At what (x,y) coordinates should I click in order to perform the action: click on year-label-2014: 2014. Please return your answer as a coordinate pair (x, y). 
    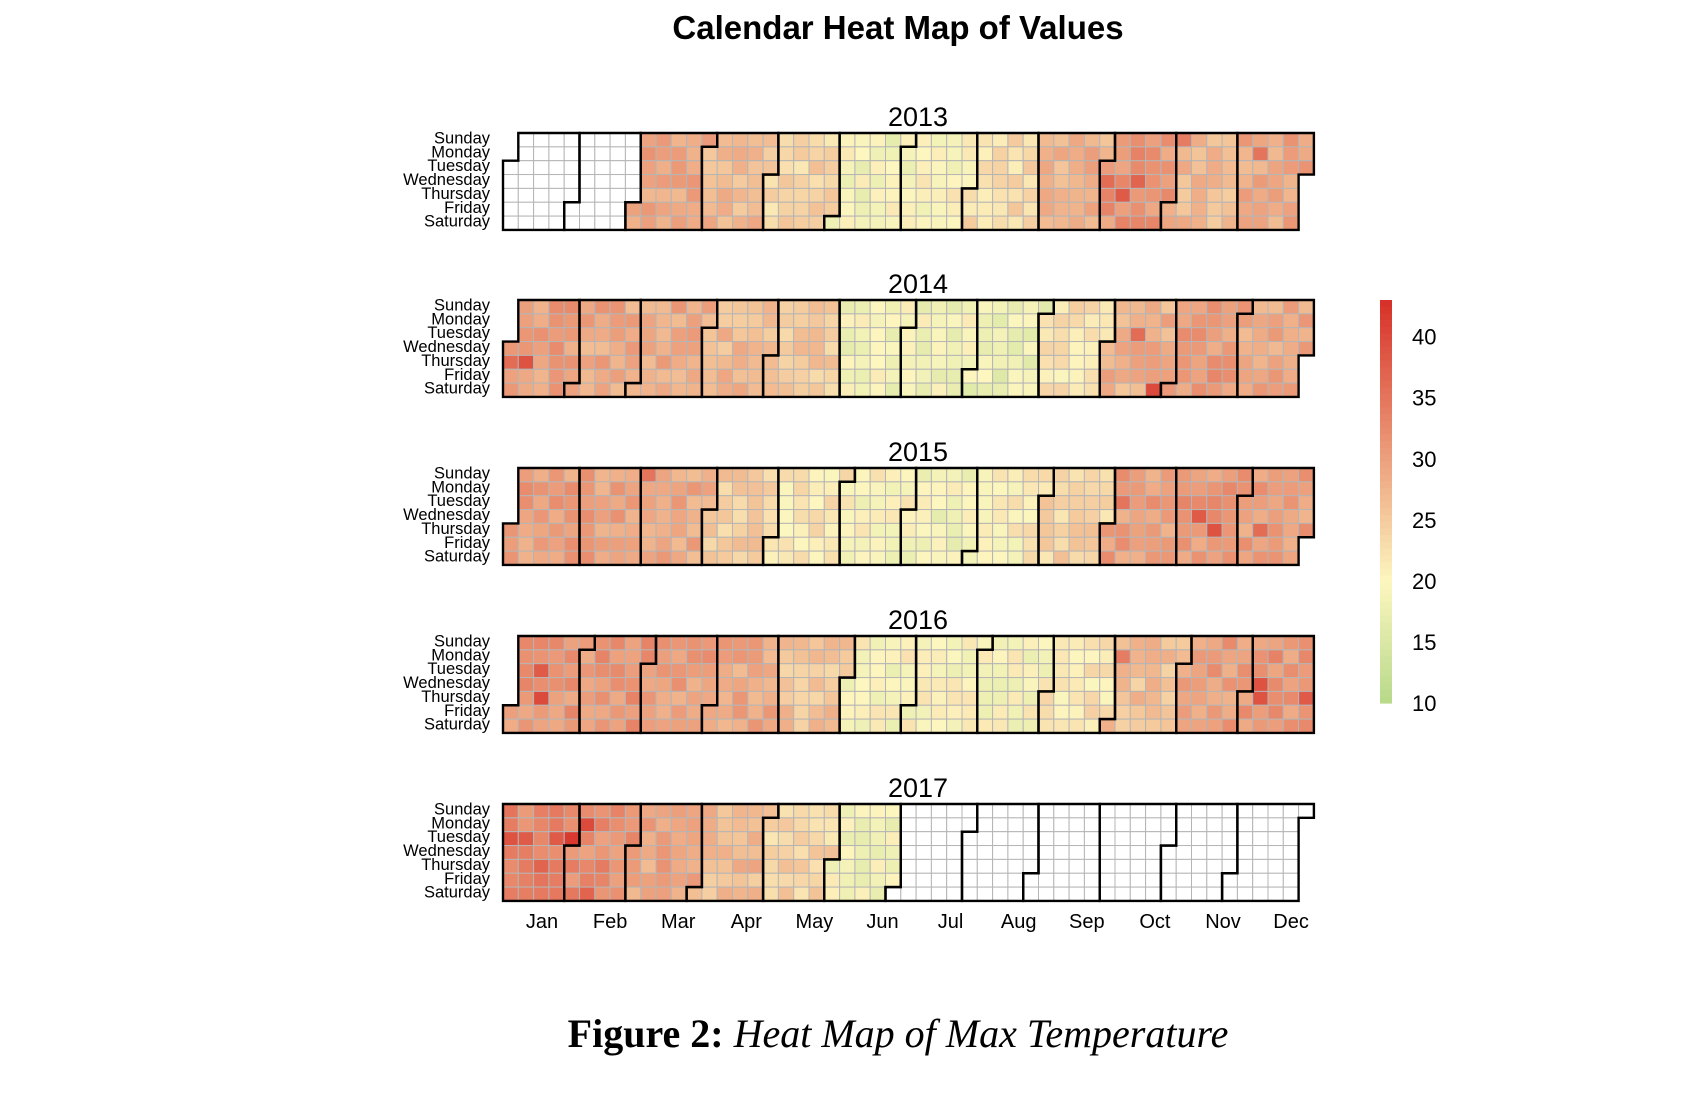
    Looking at the image, I should click on (918, 284).